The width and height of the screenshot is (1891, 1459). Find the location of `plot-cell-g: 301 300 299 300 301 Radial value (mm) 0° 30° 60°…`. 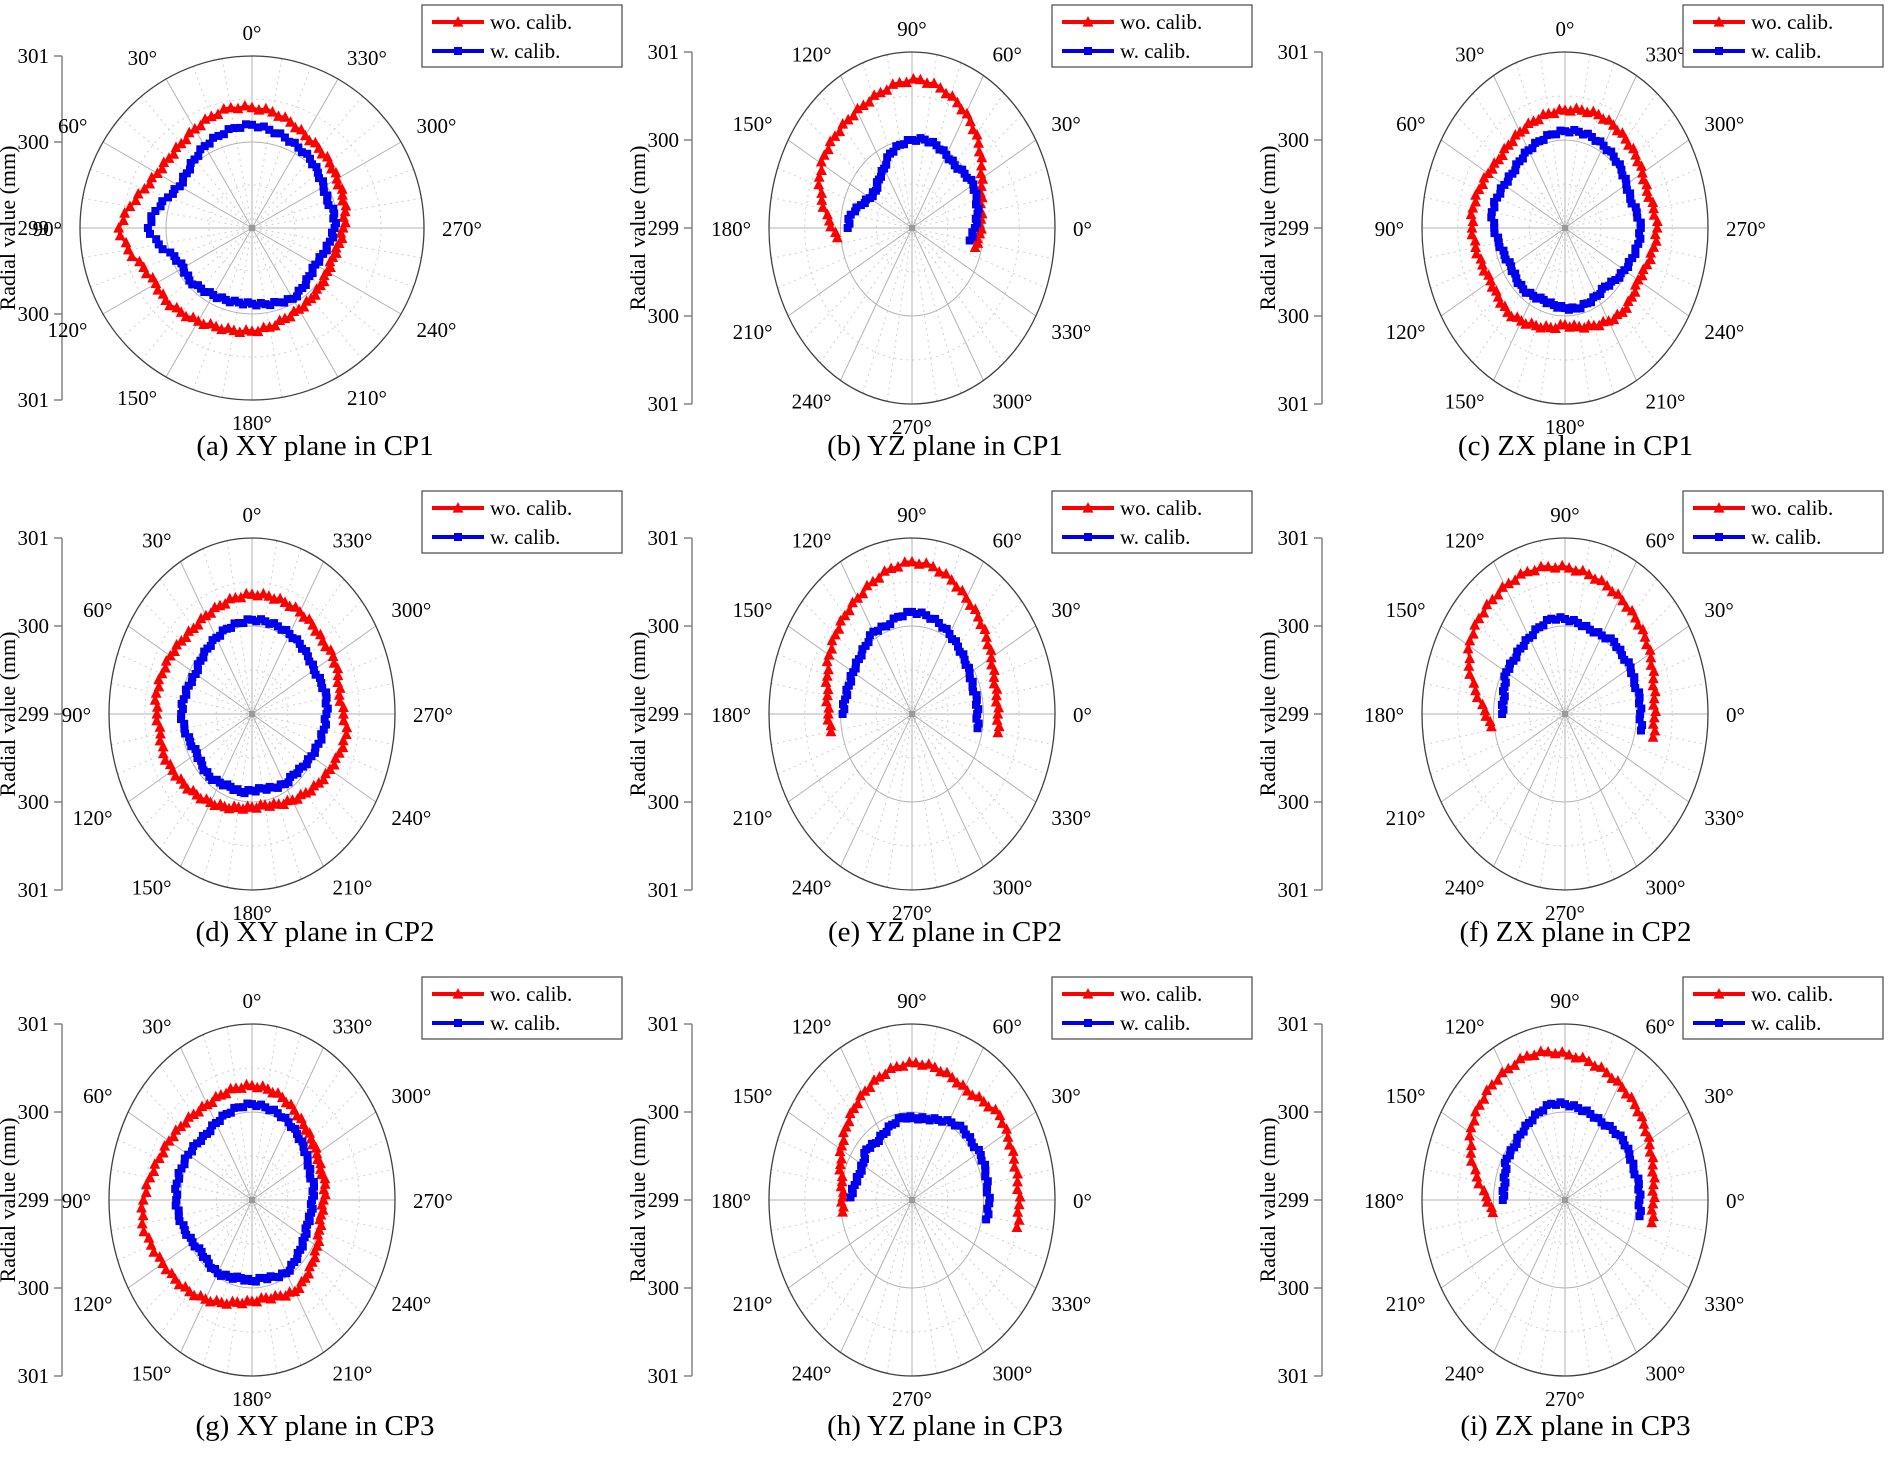

plot-cell-g: 301 300 299 300 301 Radial value (mm) 0° 30° 60°… is located at coordinates (315, 1215).